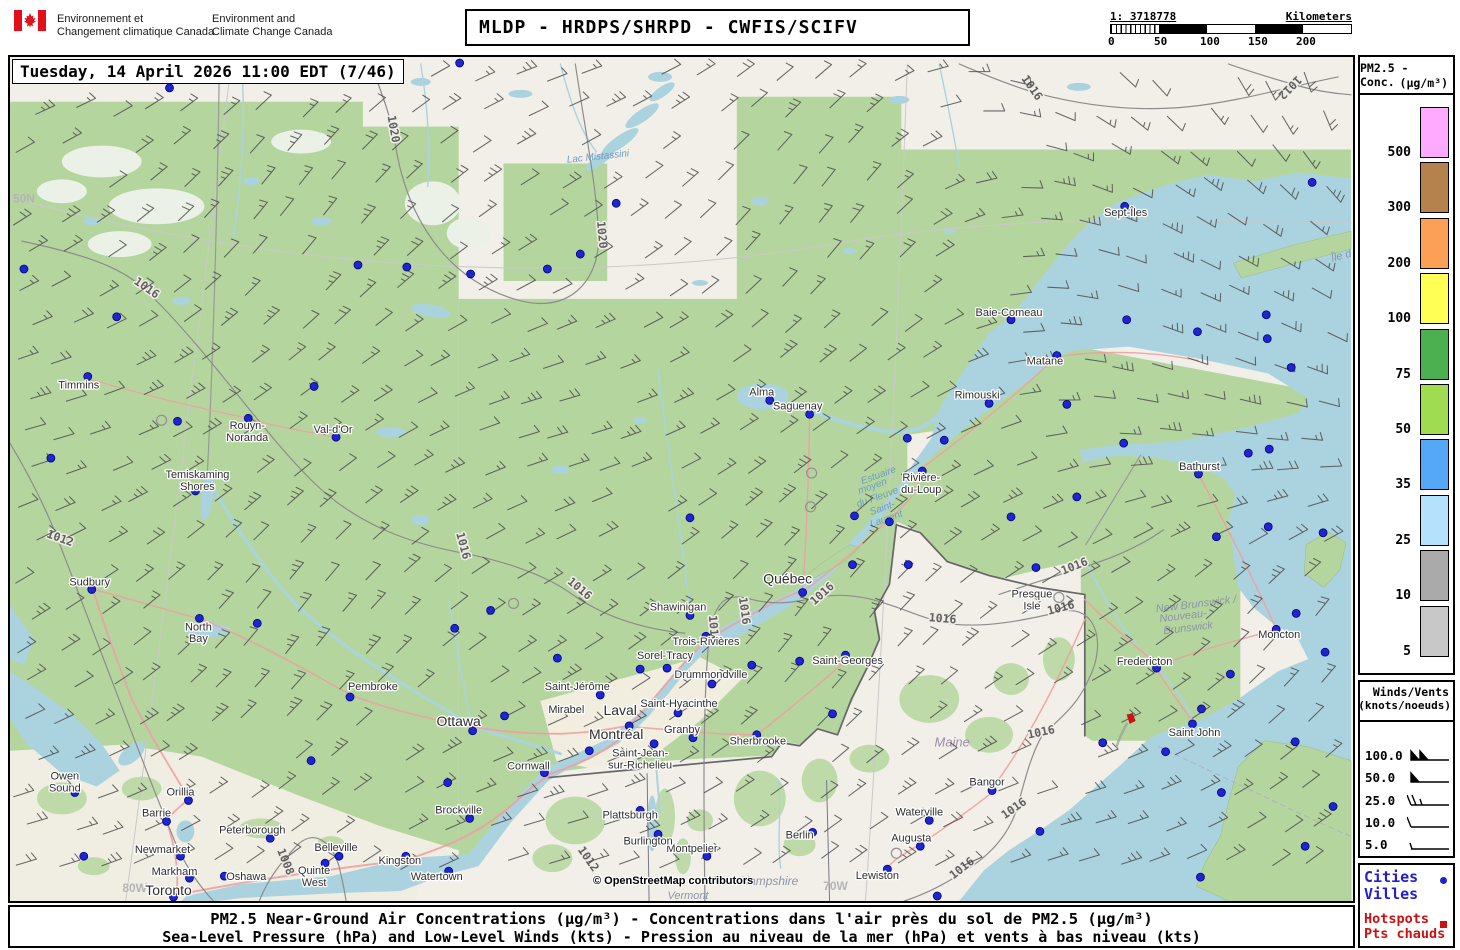  I want to click on svg-text: Mirabel, so click(566, 710).